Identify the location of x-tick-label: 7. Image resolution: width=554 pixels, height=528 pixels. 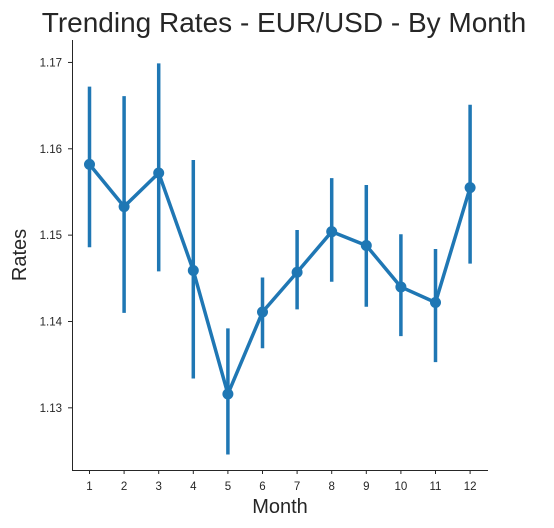
(297, 487).